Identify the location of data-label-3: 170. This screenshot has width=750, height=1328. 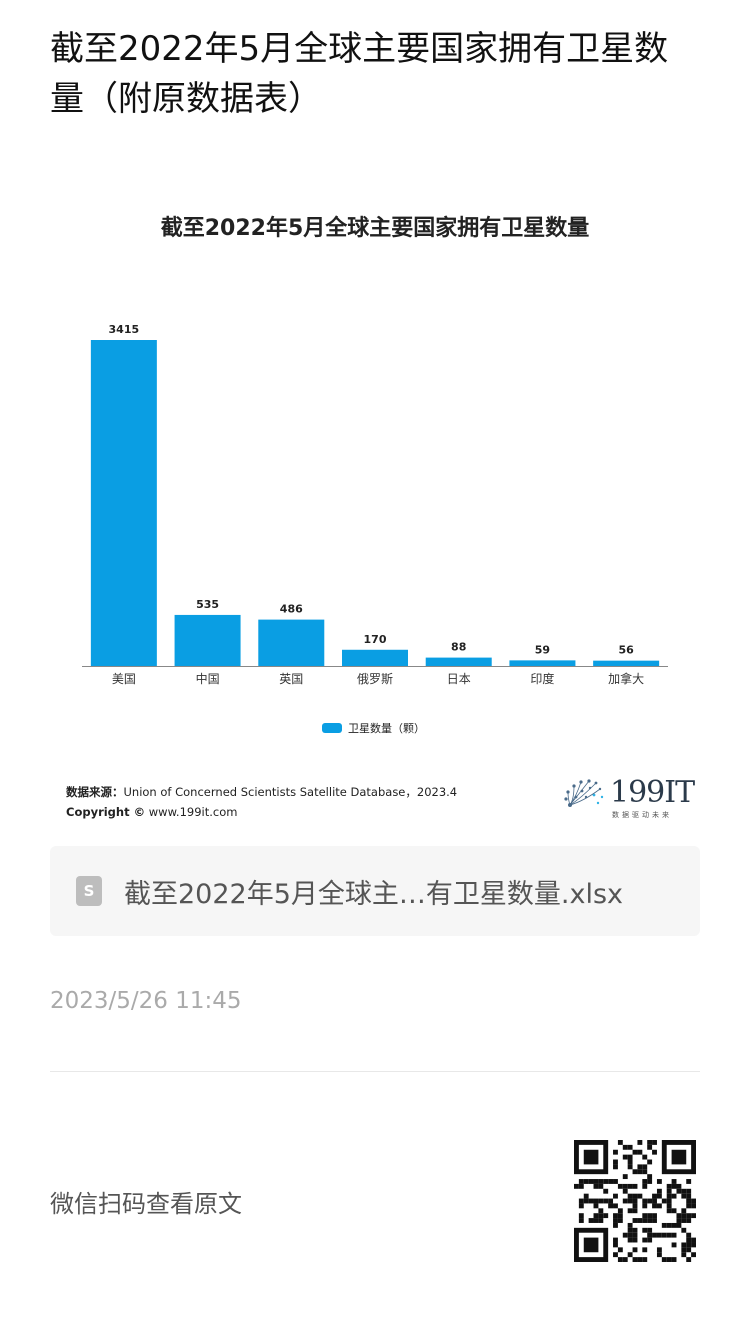
(375, 639).